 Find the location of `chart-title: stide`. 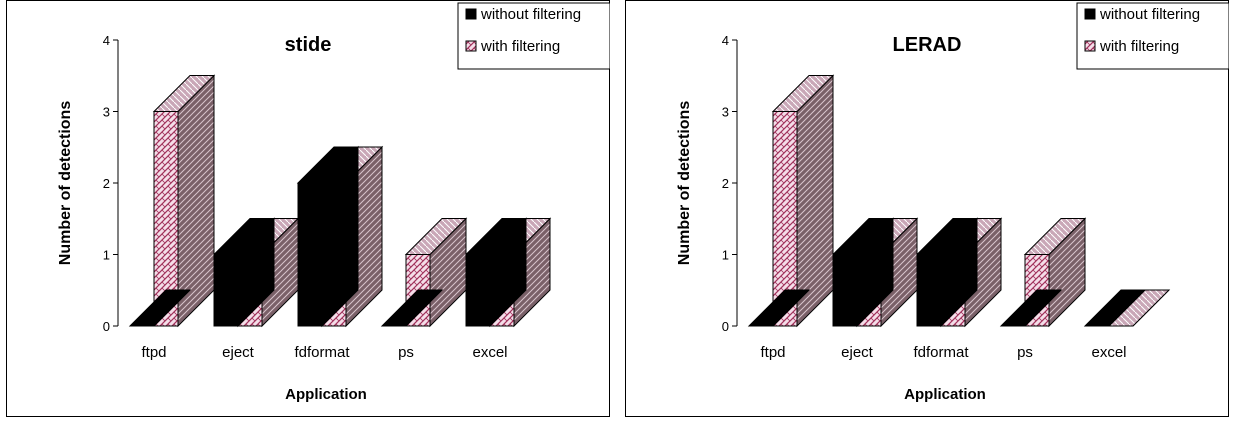

chart-title: stide is located at coordinates (308, 45).